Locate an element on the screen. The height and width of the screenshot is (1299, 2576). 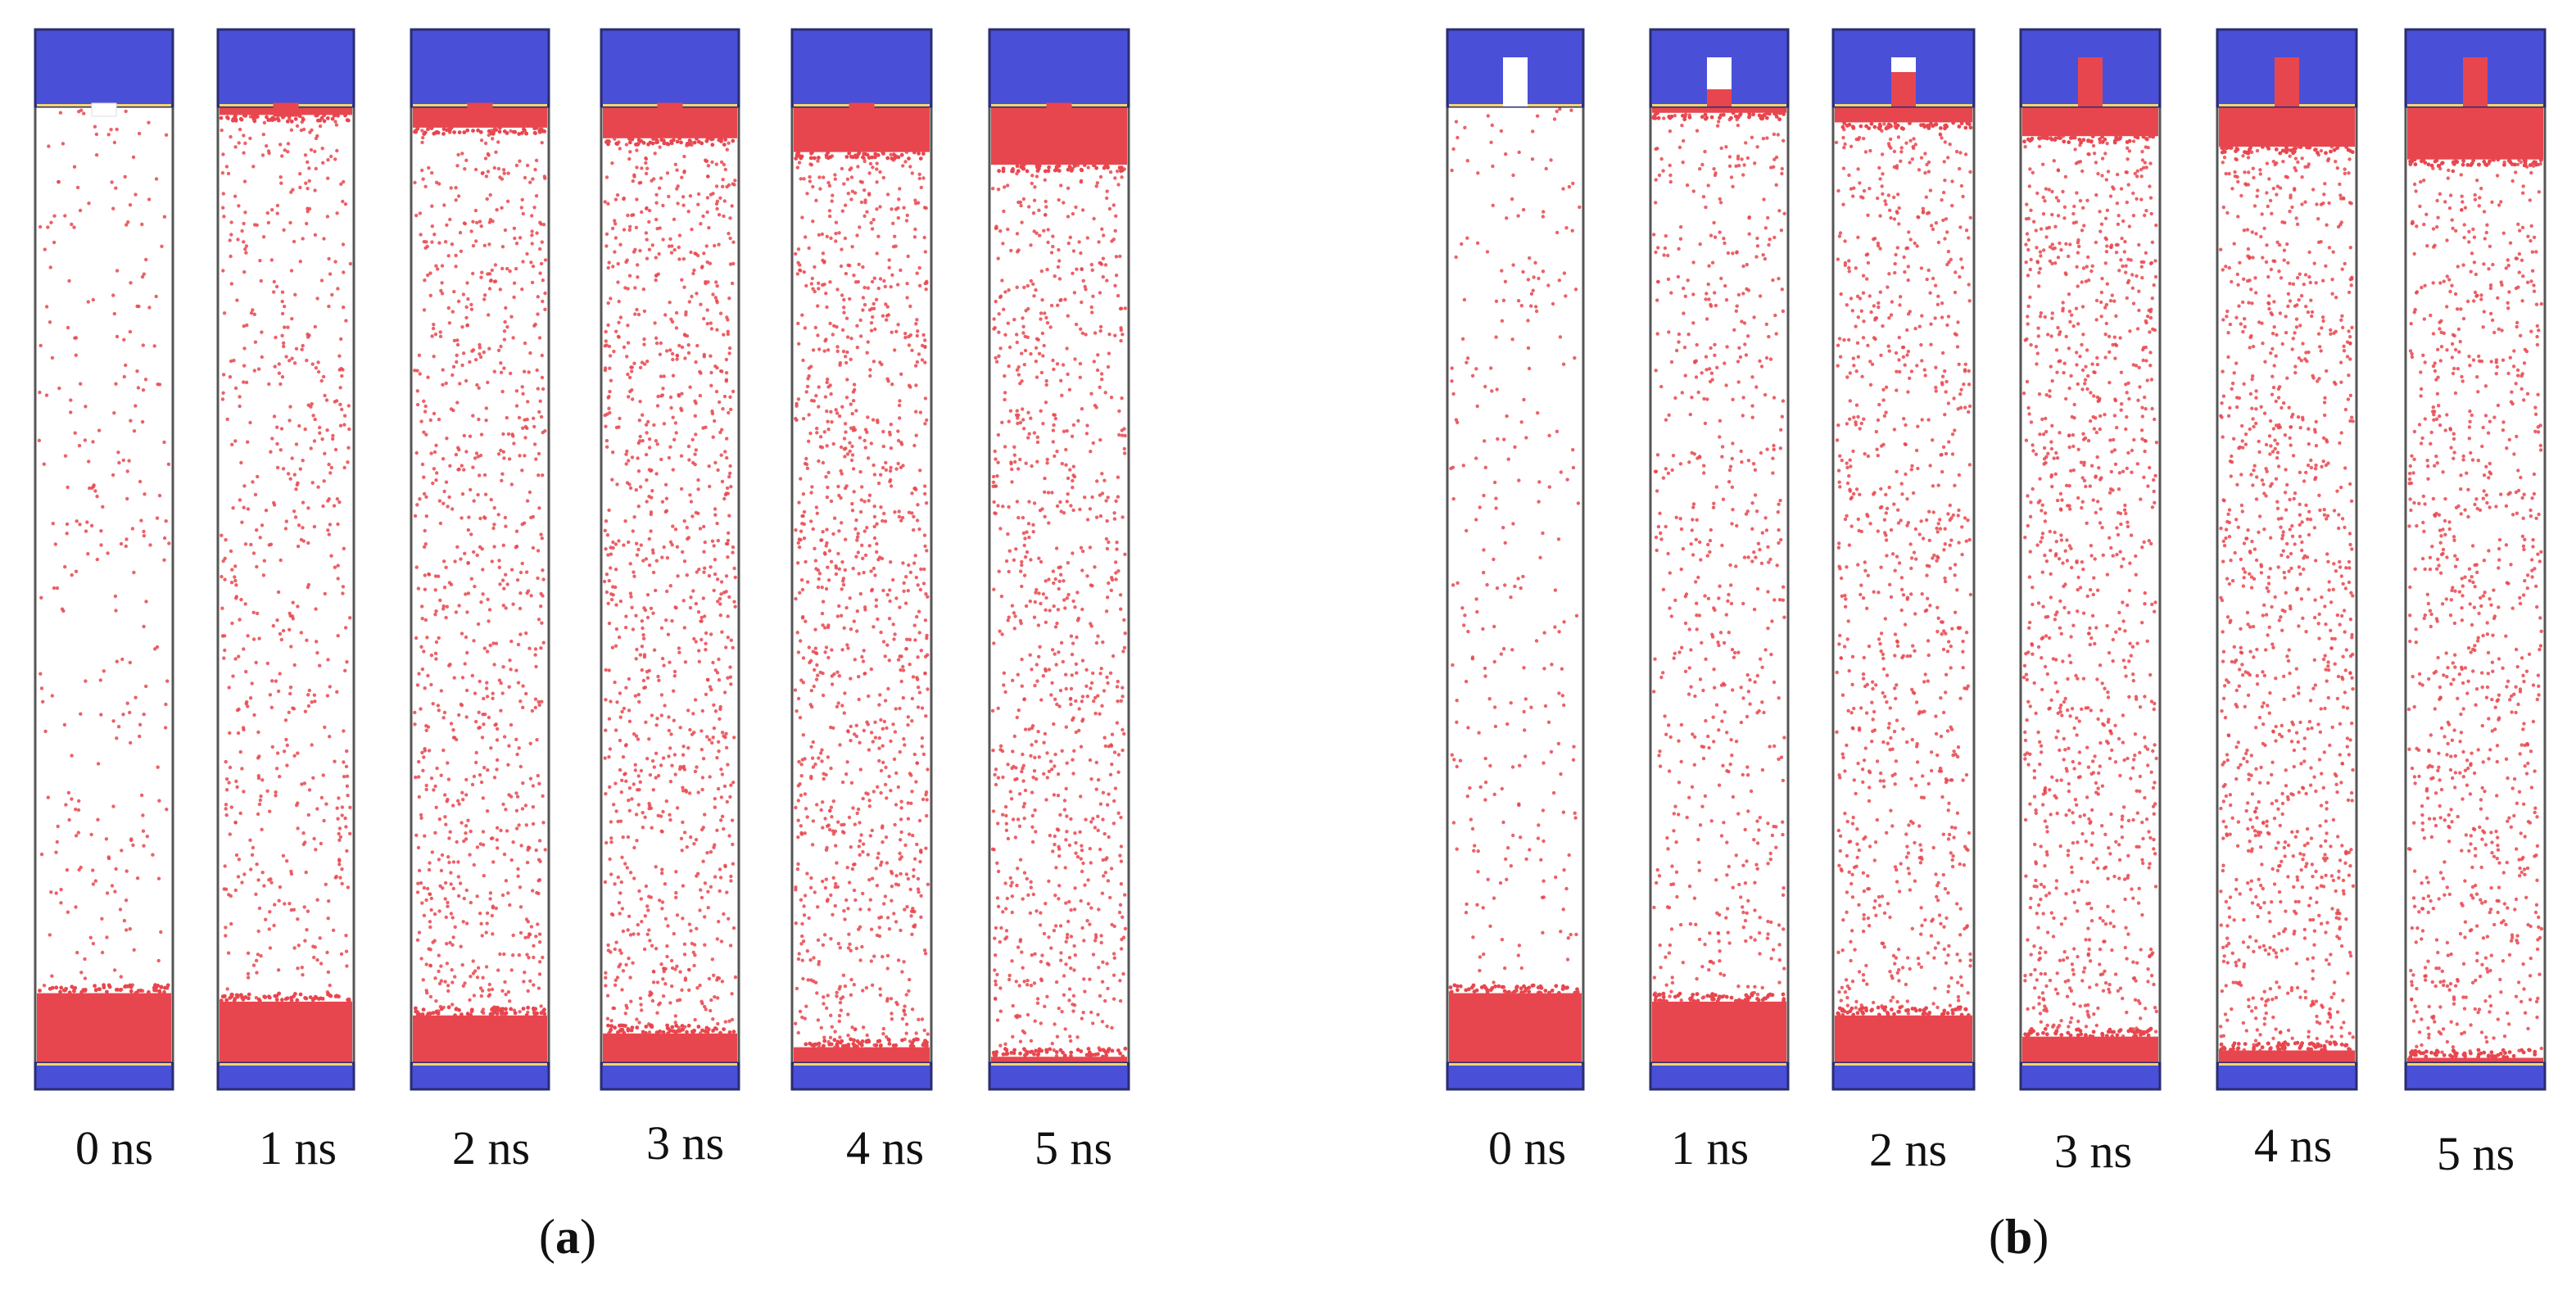
panel-a-label: (a) is located at coordinates (567, 1237).